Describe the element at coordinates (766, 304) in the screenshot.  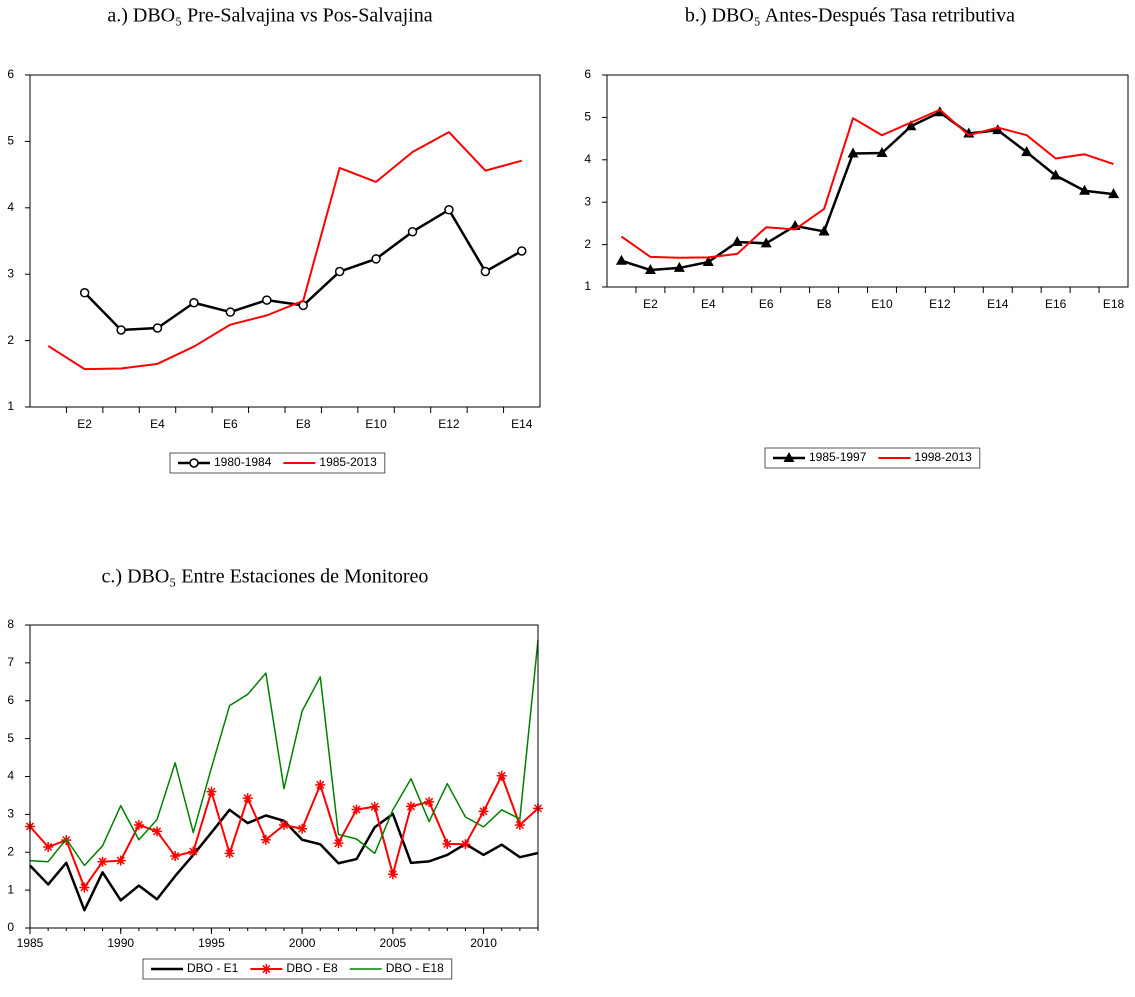
I see `x-tick-label: E6` at that location.